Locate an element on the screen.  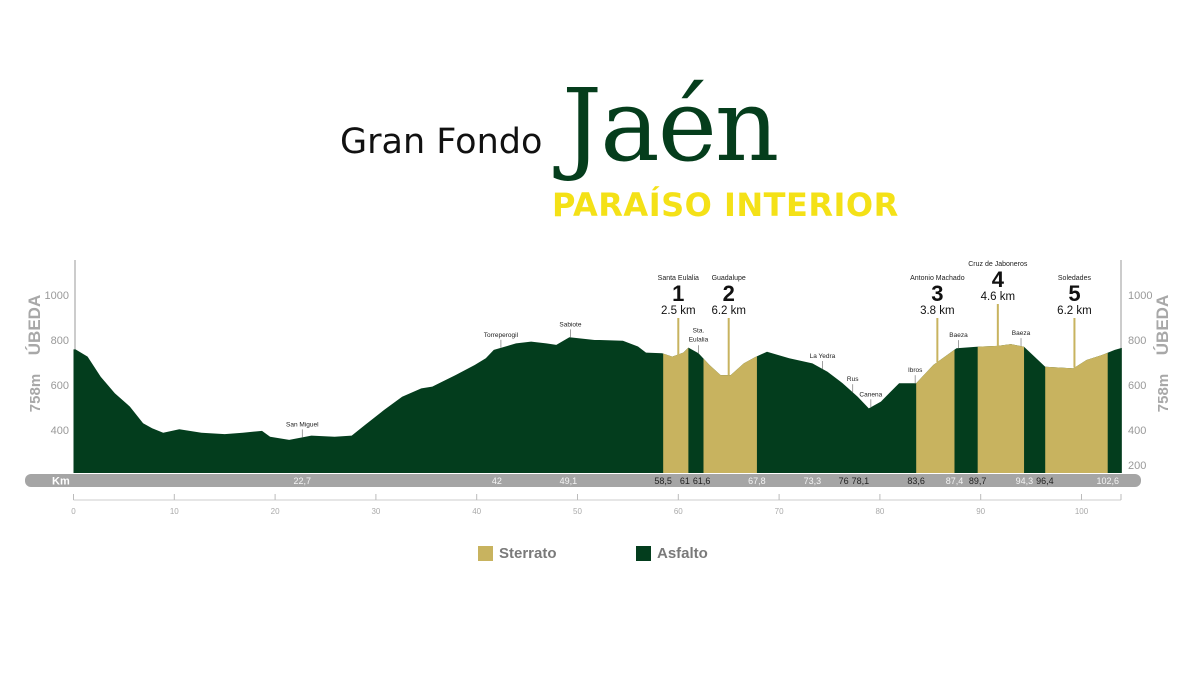
km-bar-label: Km is located at coordinates (61, 482).